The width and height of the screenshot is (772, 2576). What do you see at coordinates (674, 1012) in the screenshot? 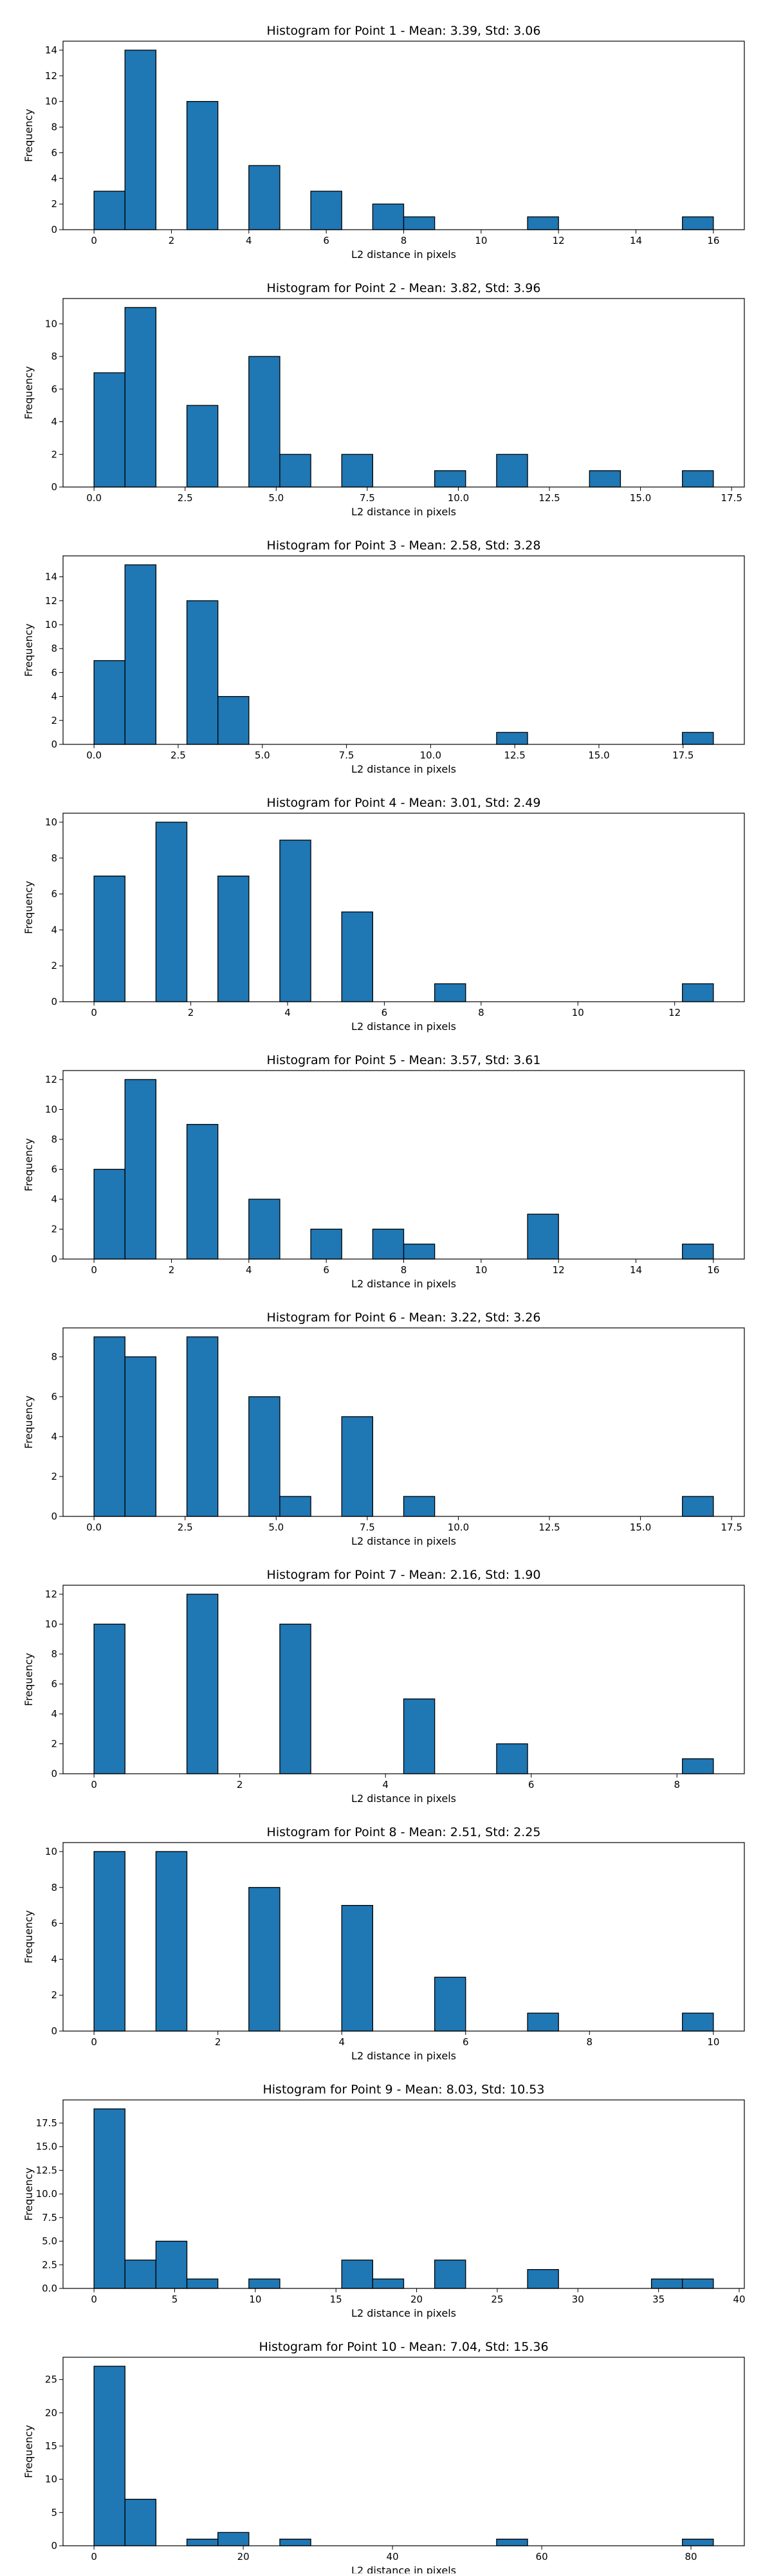
I see `x-tick-label: 12` at bounding box center [674, 1012].